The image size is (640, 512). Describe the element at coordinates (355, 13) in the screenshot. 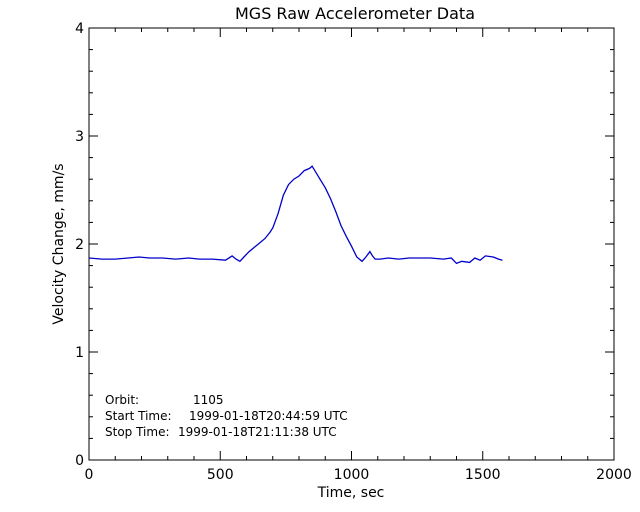

I see `chart-title: MGS Raw Accelerometer Data` at that location.